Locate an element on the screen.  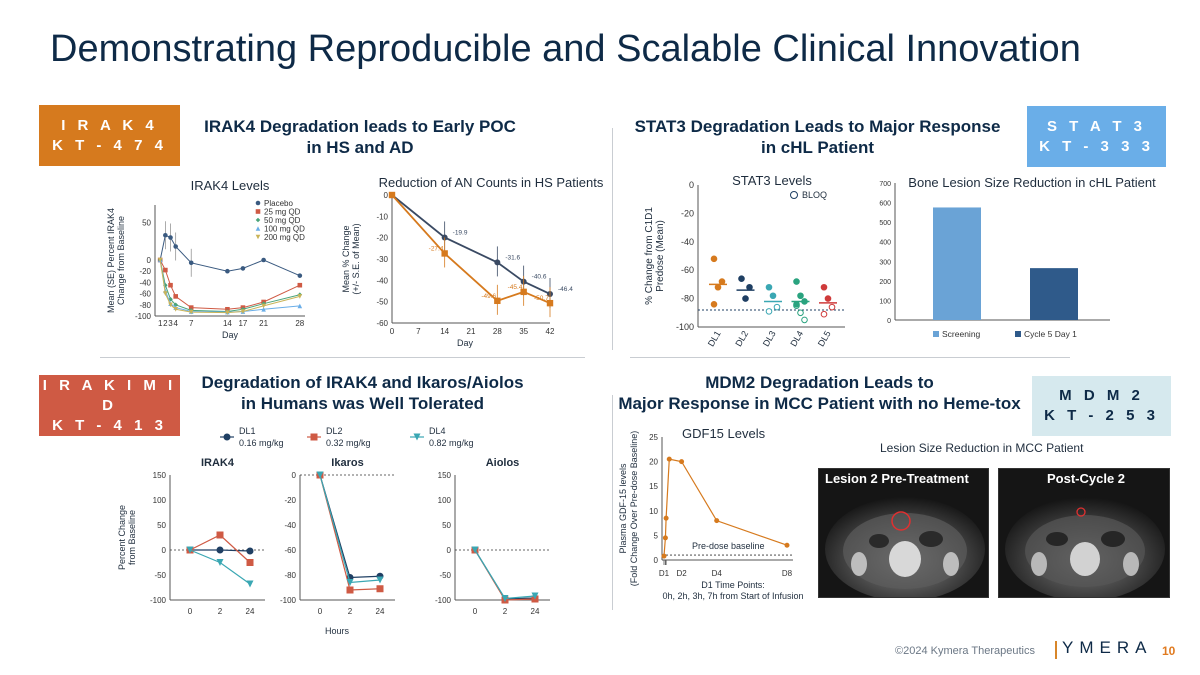
x-tick-label: 0 is located at coordinates (392, 331).